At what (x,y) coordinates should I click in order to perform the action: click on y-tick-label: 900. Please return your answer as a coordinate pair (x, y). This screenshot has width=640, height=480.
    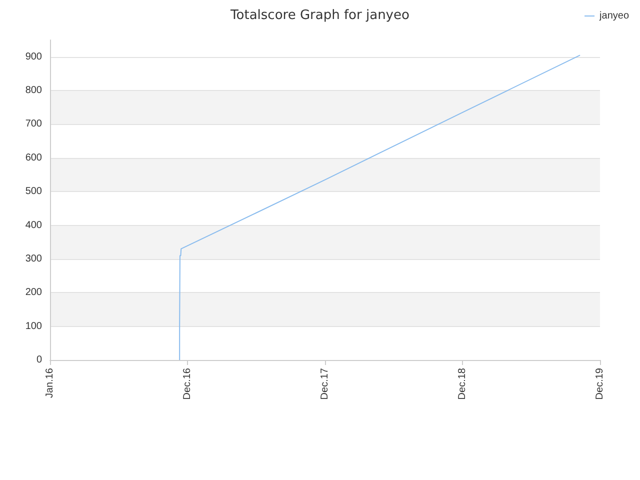
    Looking at the image, I should click on (33, 56).